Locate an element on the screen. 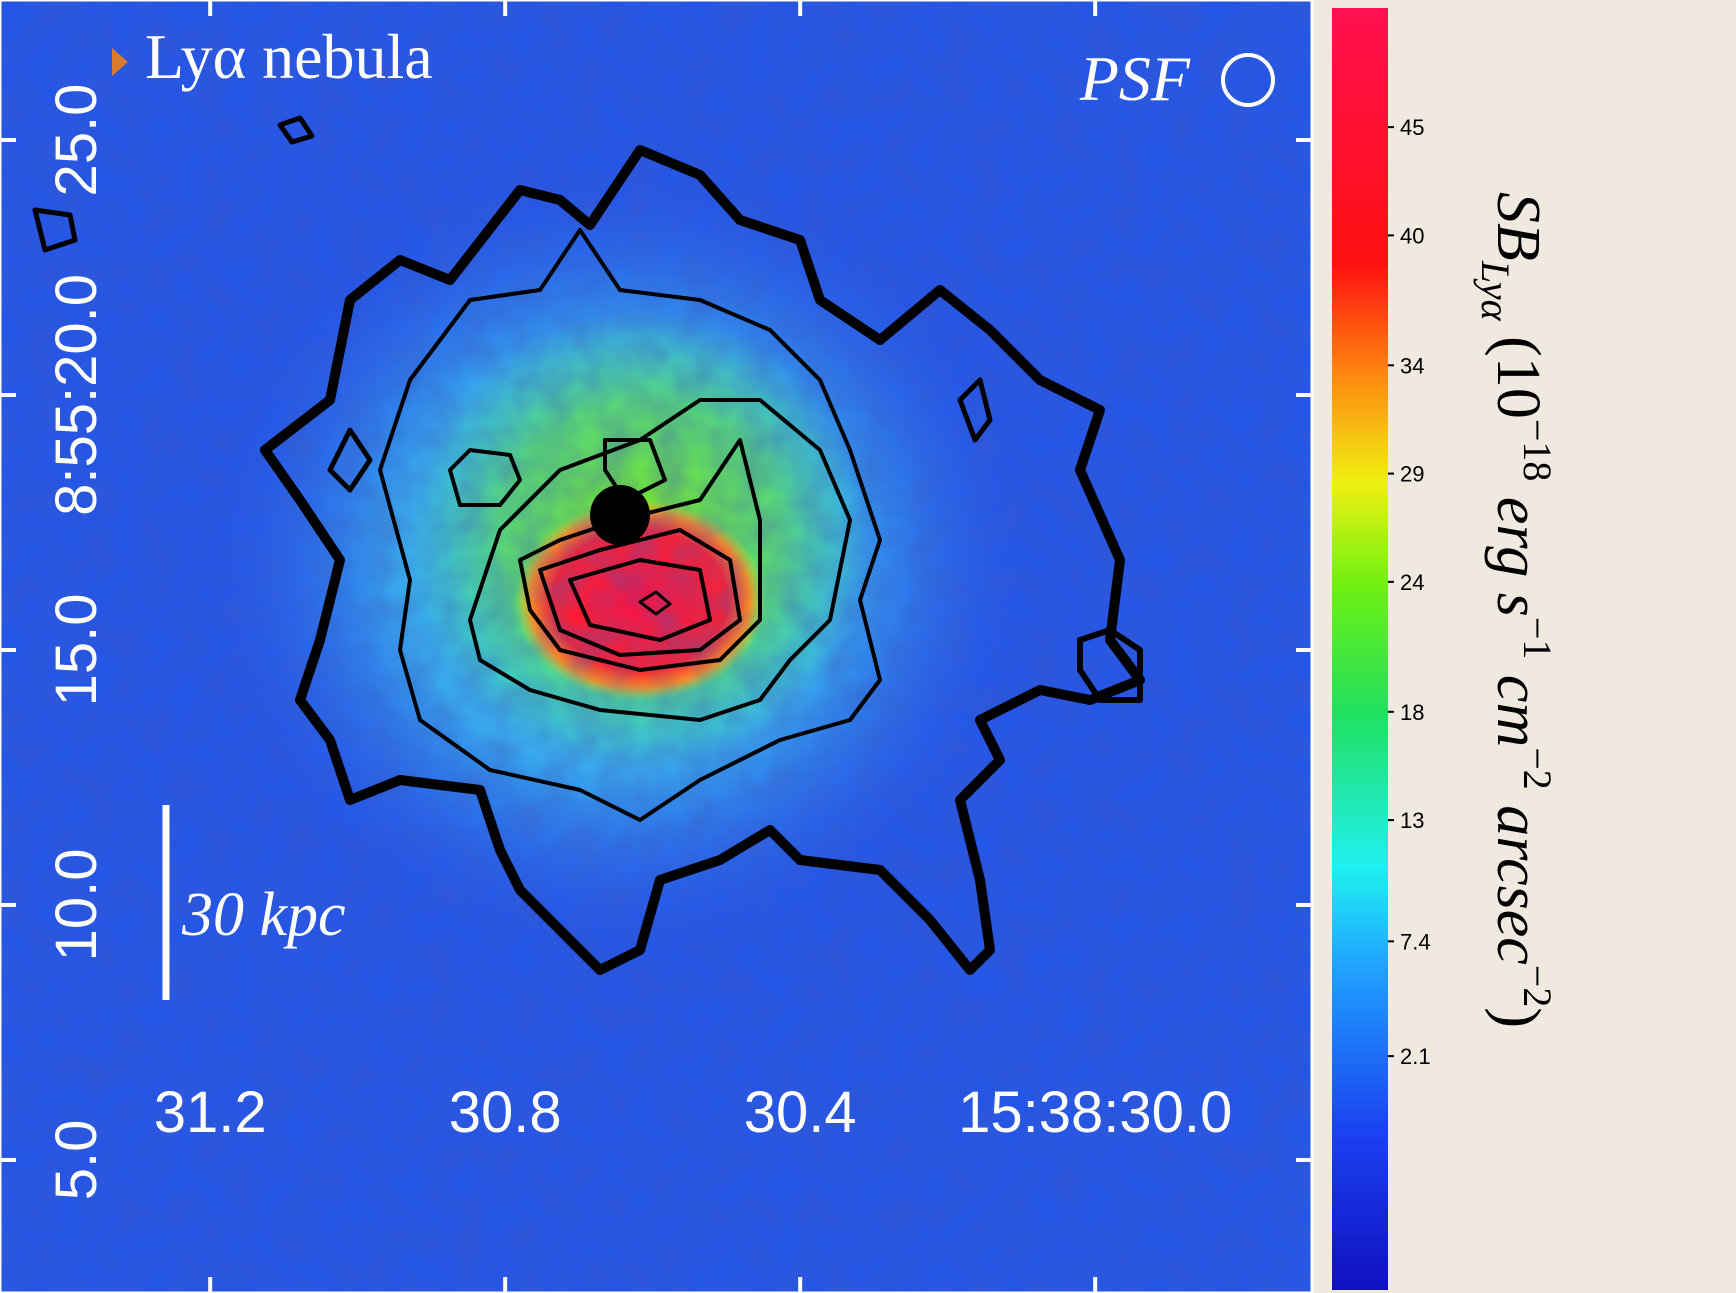 This screenshot has width=1736, height=1293. y-tick-label: 8:55:20.0 is located at coordinates (76, 395).